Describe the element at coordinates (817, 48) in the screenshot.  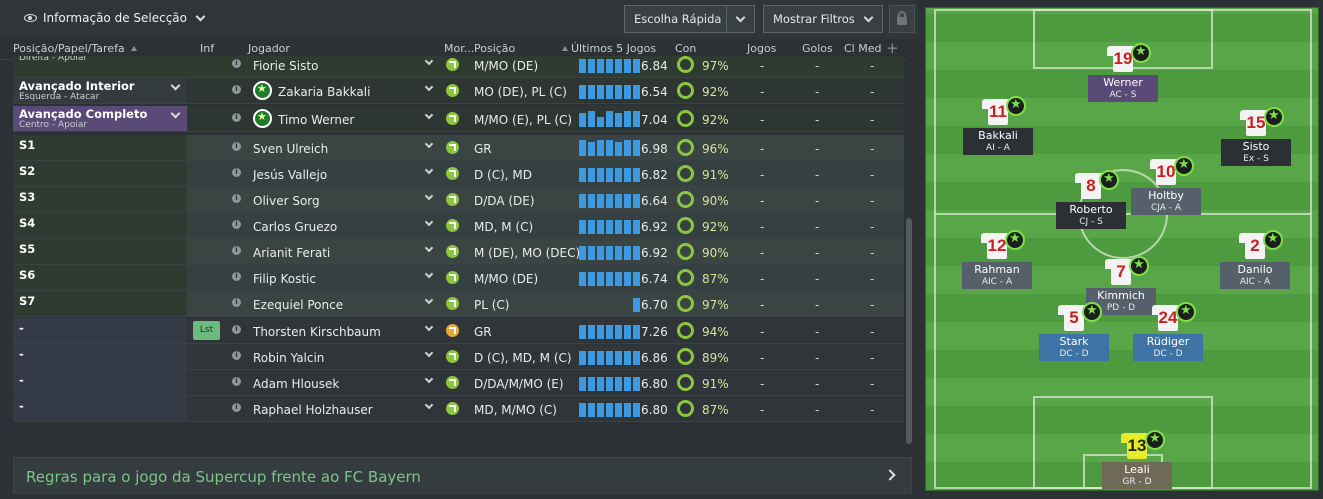
I see `column-header-goals: Golos` at that location.